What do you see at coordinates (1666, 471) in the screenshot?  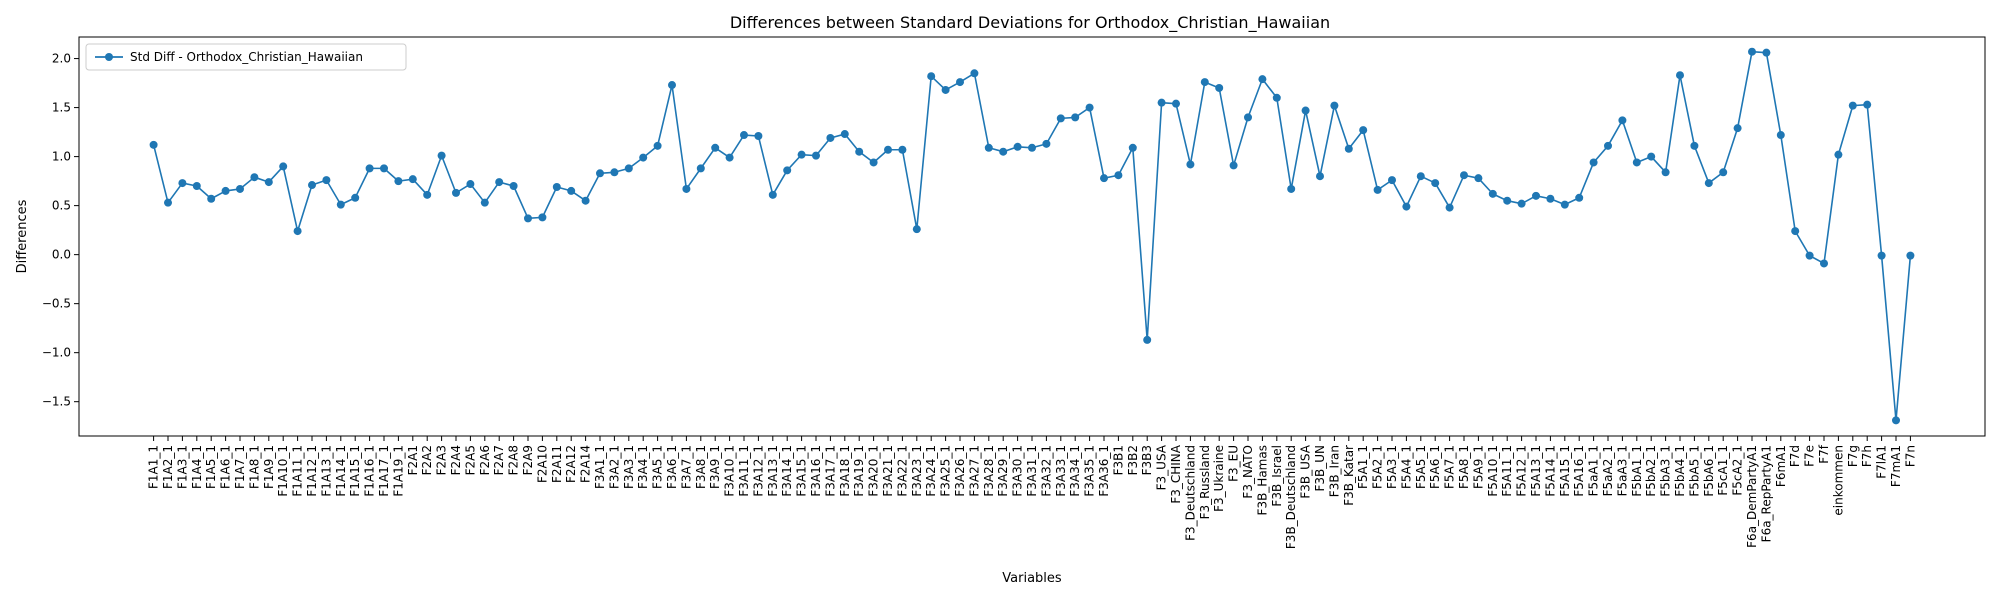 I see `x-tick-label: F5bA3_1` at bounding box center [1666, 471].